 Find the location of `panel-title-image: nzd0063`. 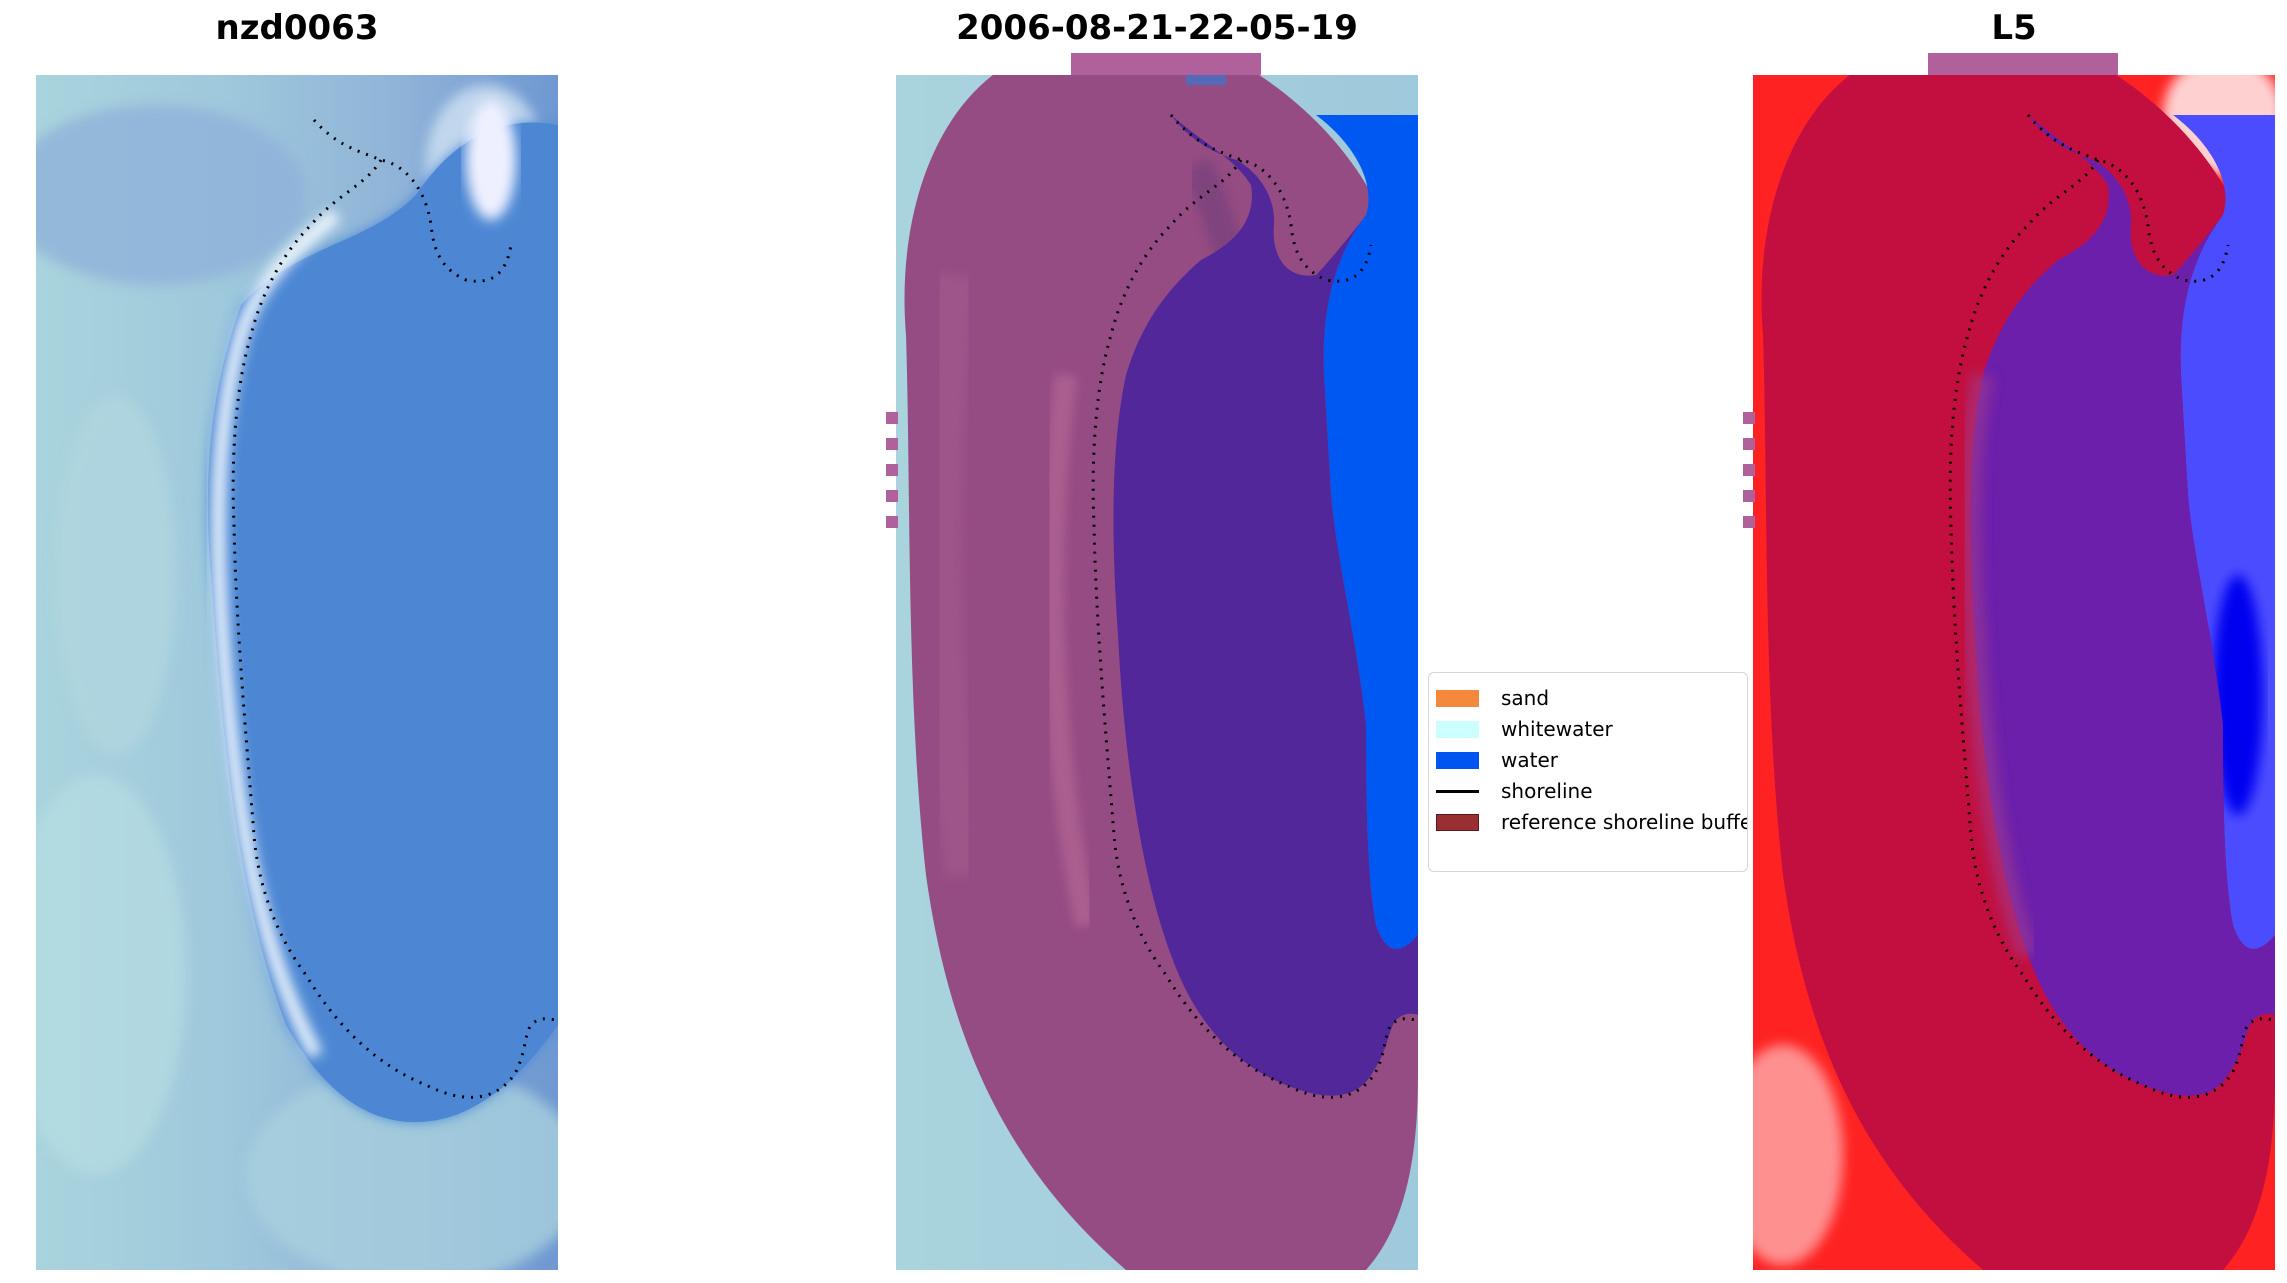

panel-title-image: nzd0063 is located at coordinates (297, 28).